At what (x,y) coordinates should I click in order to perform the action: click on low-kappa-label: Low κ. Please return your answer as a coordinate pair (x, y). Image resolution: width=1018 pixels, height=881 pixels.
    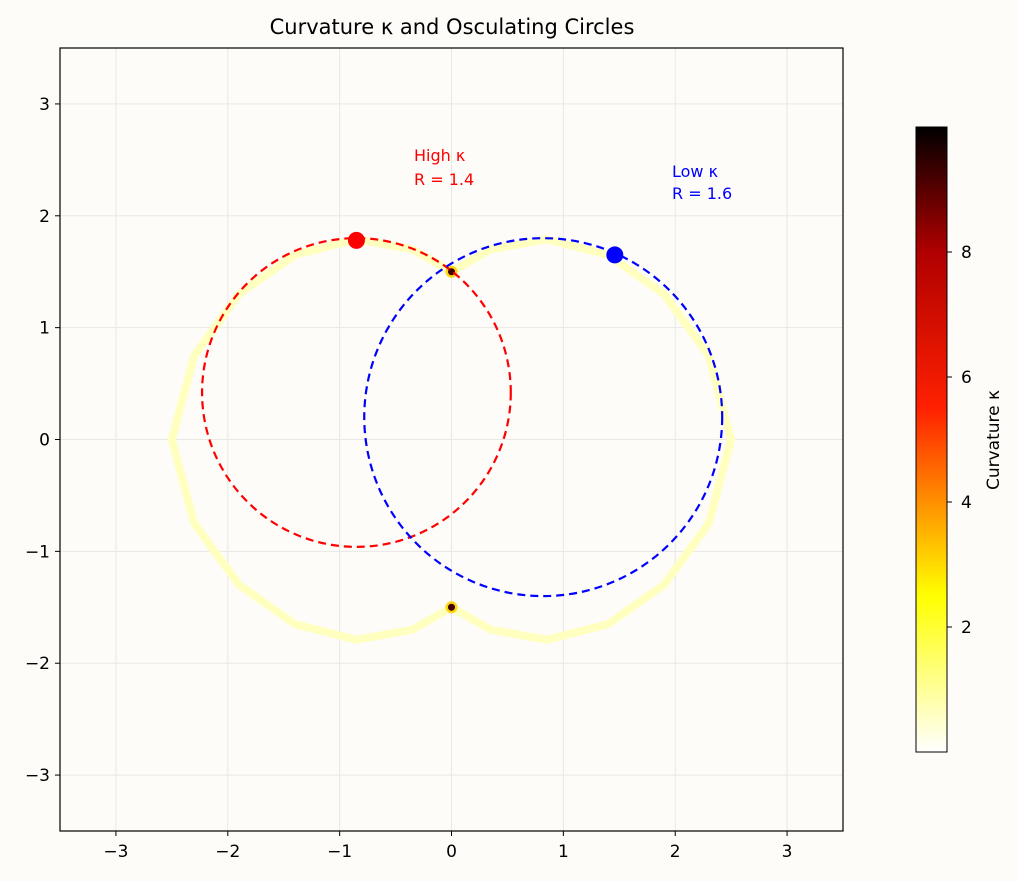
    Looking at the image, I should click on (695, 171).